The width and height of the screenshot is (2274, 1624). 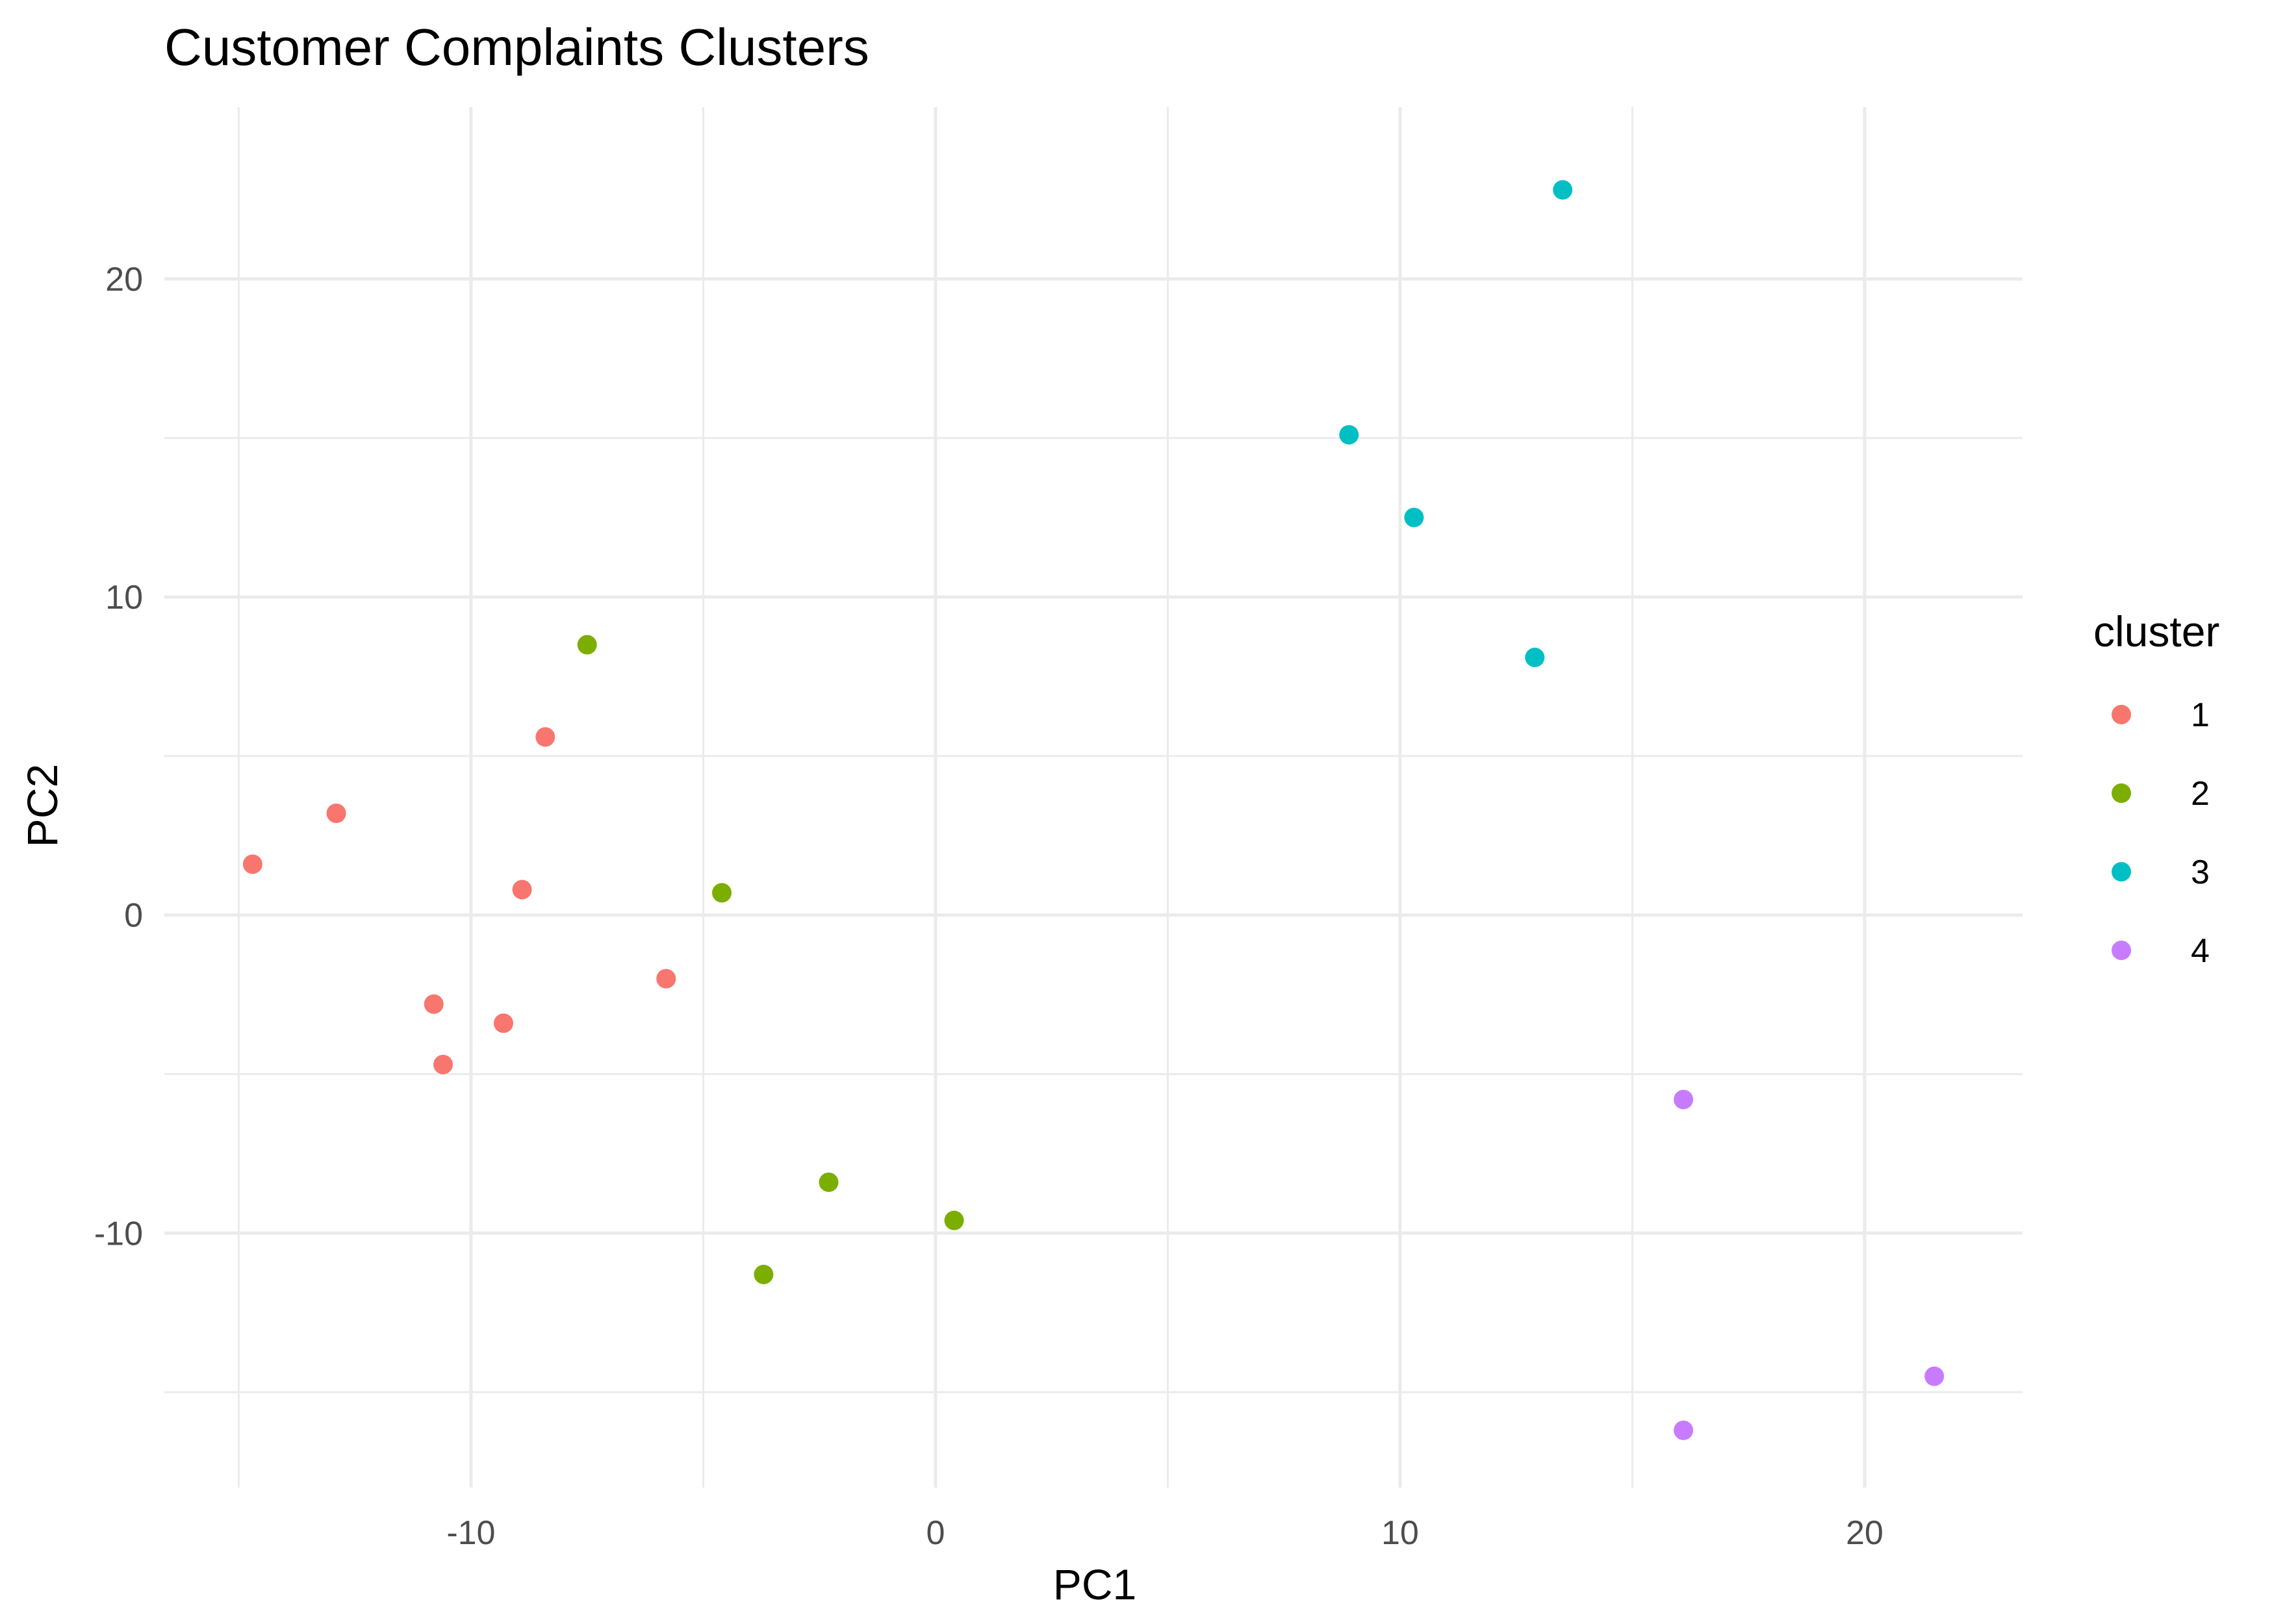 What do you see at coordinates (124, 279) in the screenshot?
I see `y-tick-label: 20` at bounding box center [124, 279].